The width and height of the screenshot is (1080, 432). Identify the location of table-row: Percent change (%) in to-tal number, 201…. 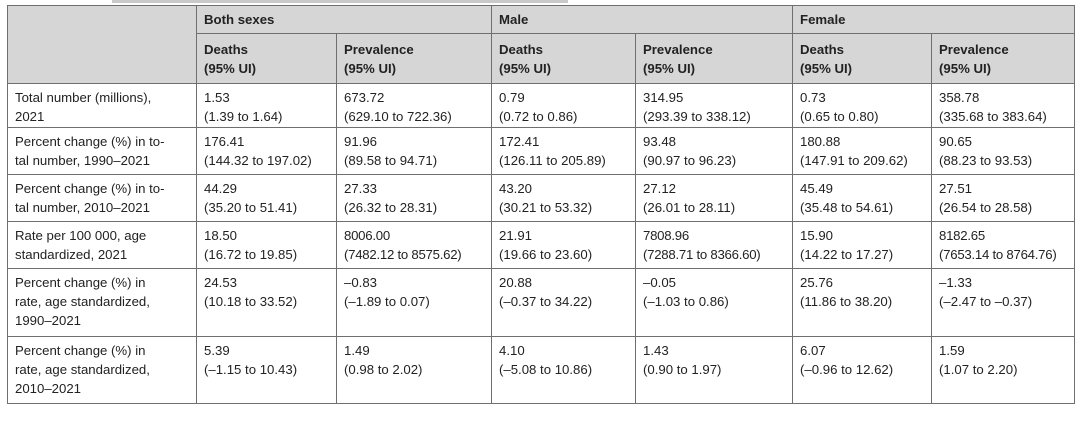
(541, 198).